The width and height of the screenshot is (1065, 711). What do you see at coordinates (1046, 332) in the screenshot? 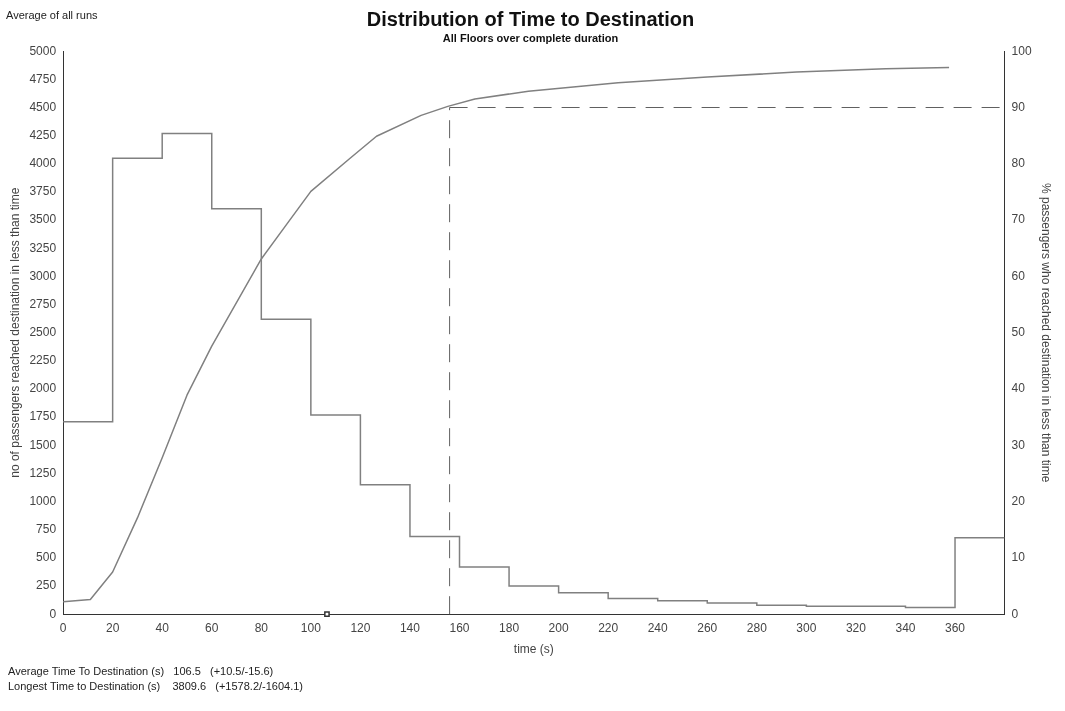
I see `y2-axis-title: % passengers who reached destination in less than time` at bounding box center [1046, 332].